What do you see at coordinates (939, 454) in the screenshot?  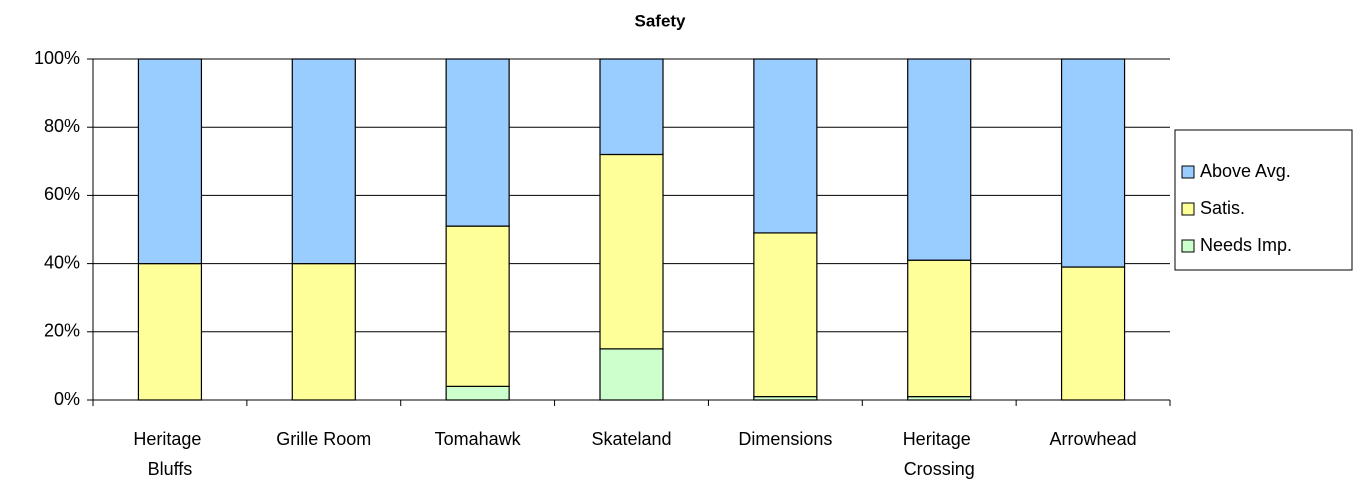 I see `x-tick-label: Heritage Crossing` at bounding box center [939, 454].